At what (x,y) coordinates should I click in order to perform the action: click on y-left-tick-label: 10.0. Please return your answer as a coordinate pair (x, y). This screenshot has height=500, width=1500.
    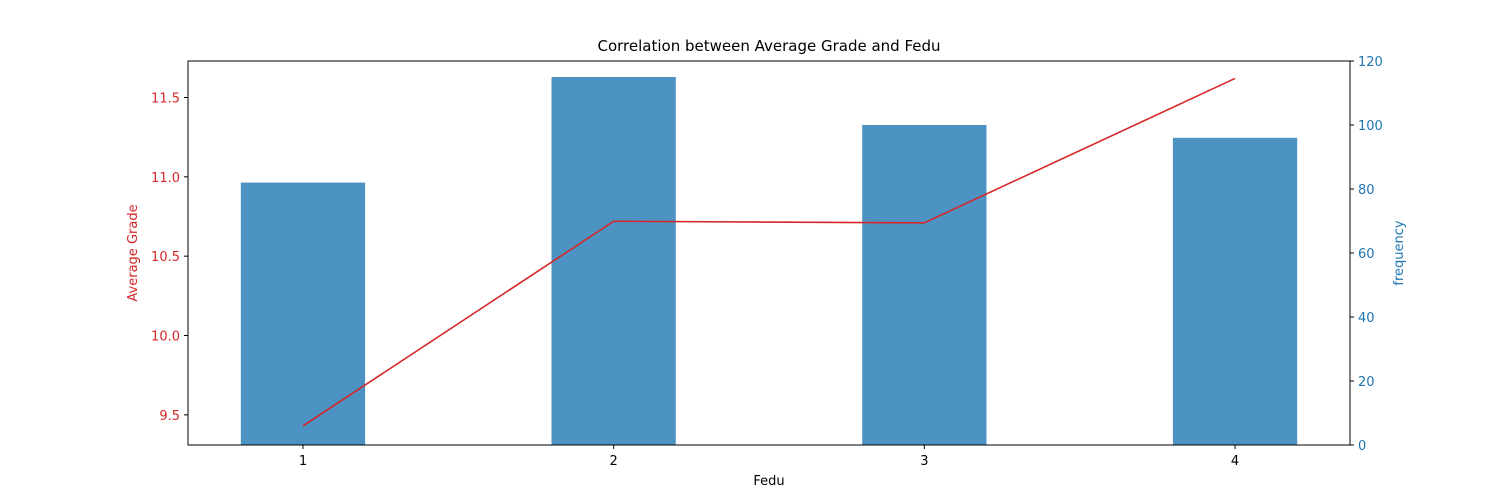
    Looking at the image, I should click on (165, 337).